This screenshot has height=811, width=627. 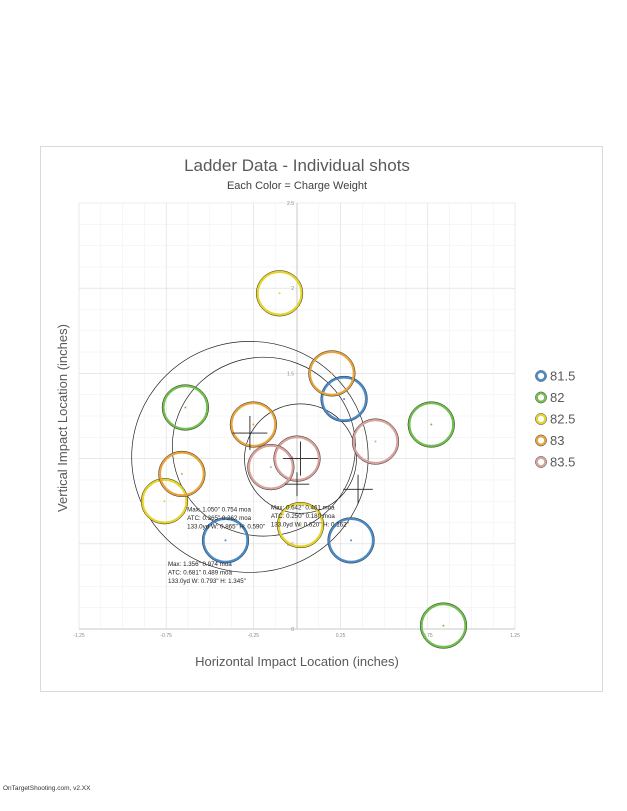 I want to click on group-circles, so click(x=250, y=457).